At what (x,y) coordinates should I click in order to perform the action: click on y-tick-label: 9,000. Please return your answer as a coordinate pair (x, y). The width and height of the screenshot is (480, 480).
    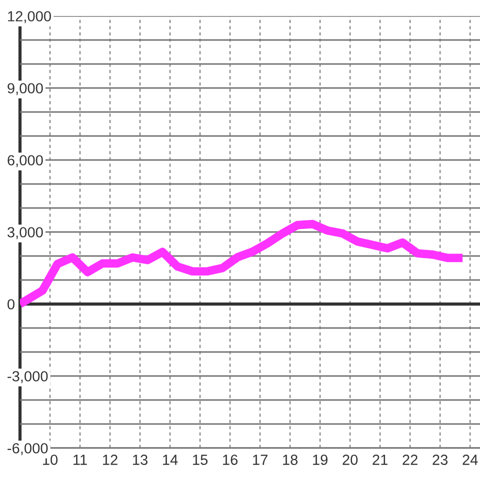
    Looking at the image, I should click on (25, 89).